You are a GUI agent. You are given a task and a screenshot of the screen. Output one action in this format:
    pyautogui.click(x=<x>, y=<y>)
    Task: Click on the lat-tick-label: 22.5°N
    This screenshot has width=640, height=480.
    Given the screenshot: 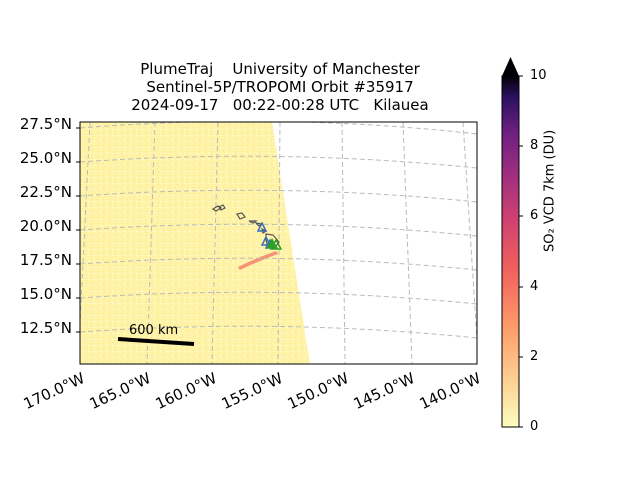 What is the action you would take?
    pyautogui.click(x=45, y=192)
    